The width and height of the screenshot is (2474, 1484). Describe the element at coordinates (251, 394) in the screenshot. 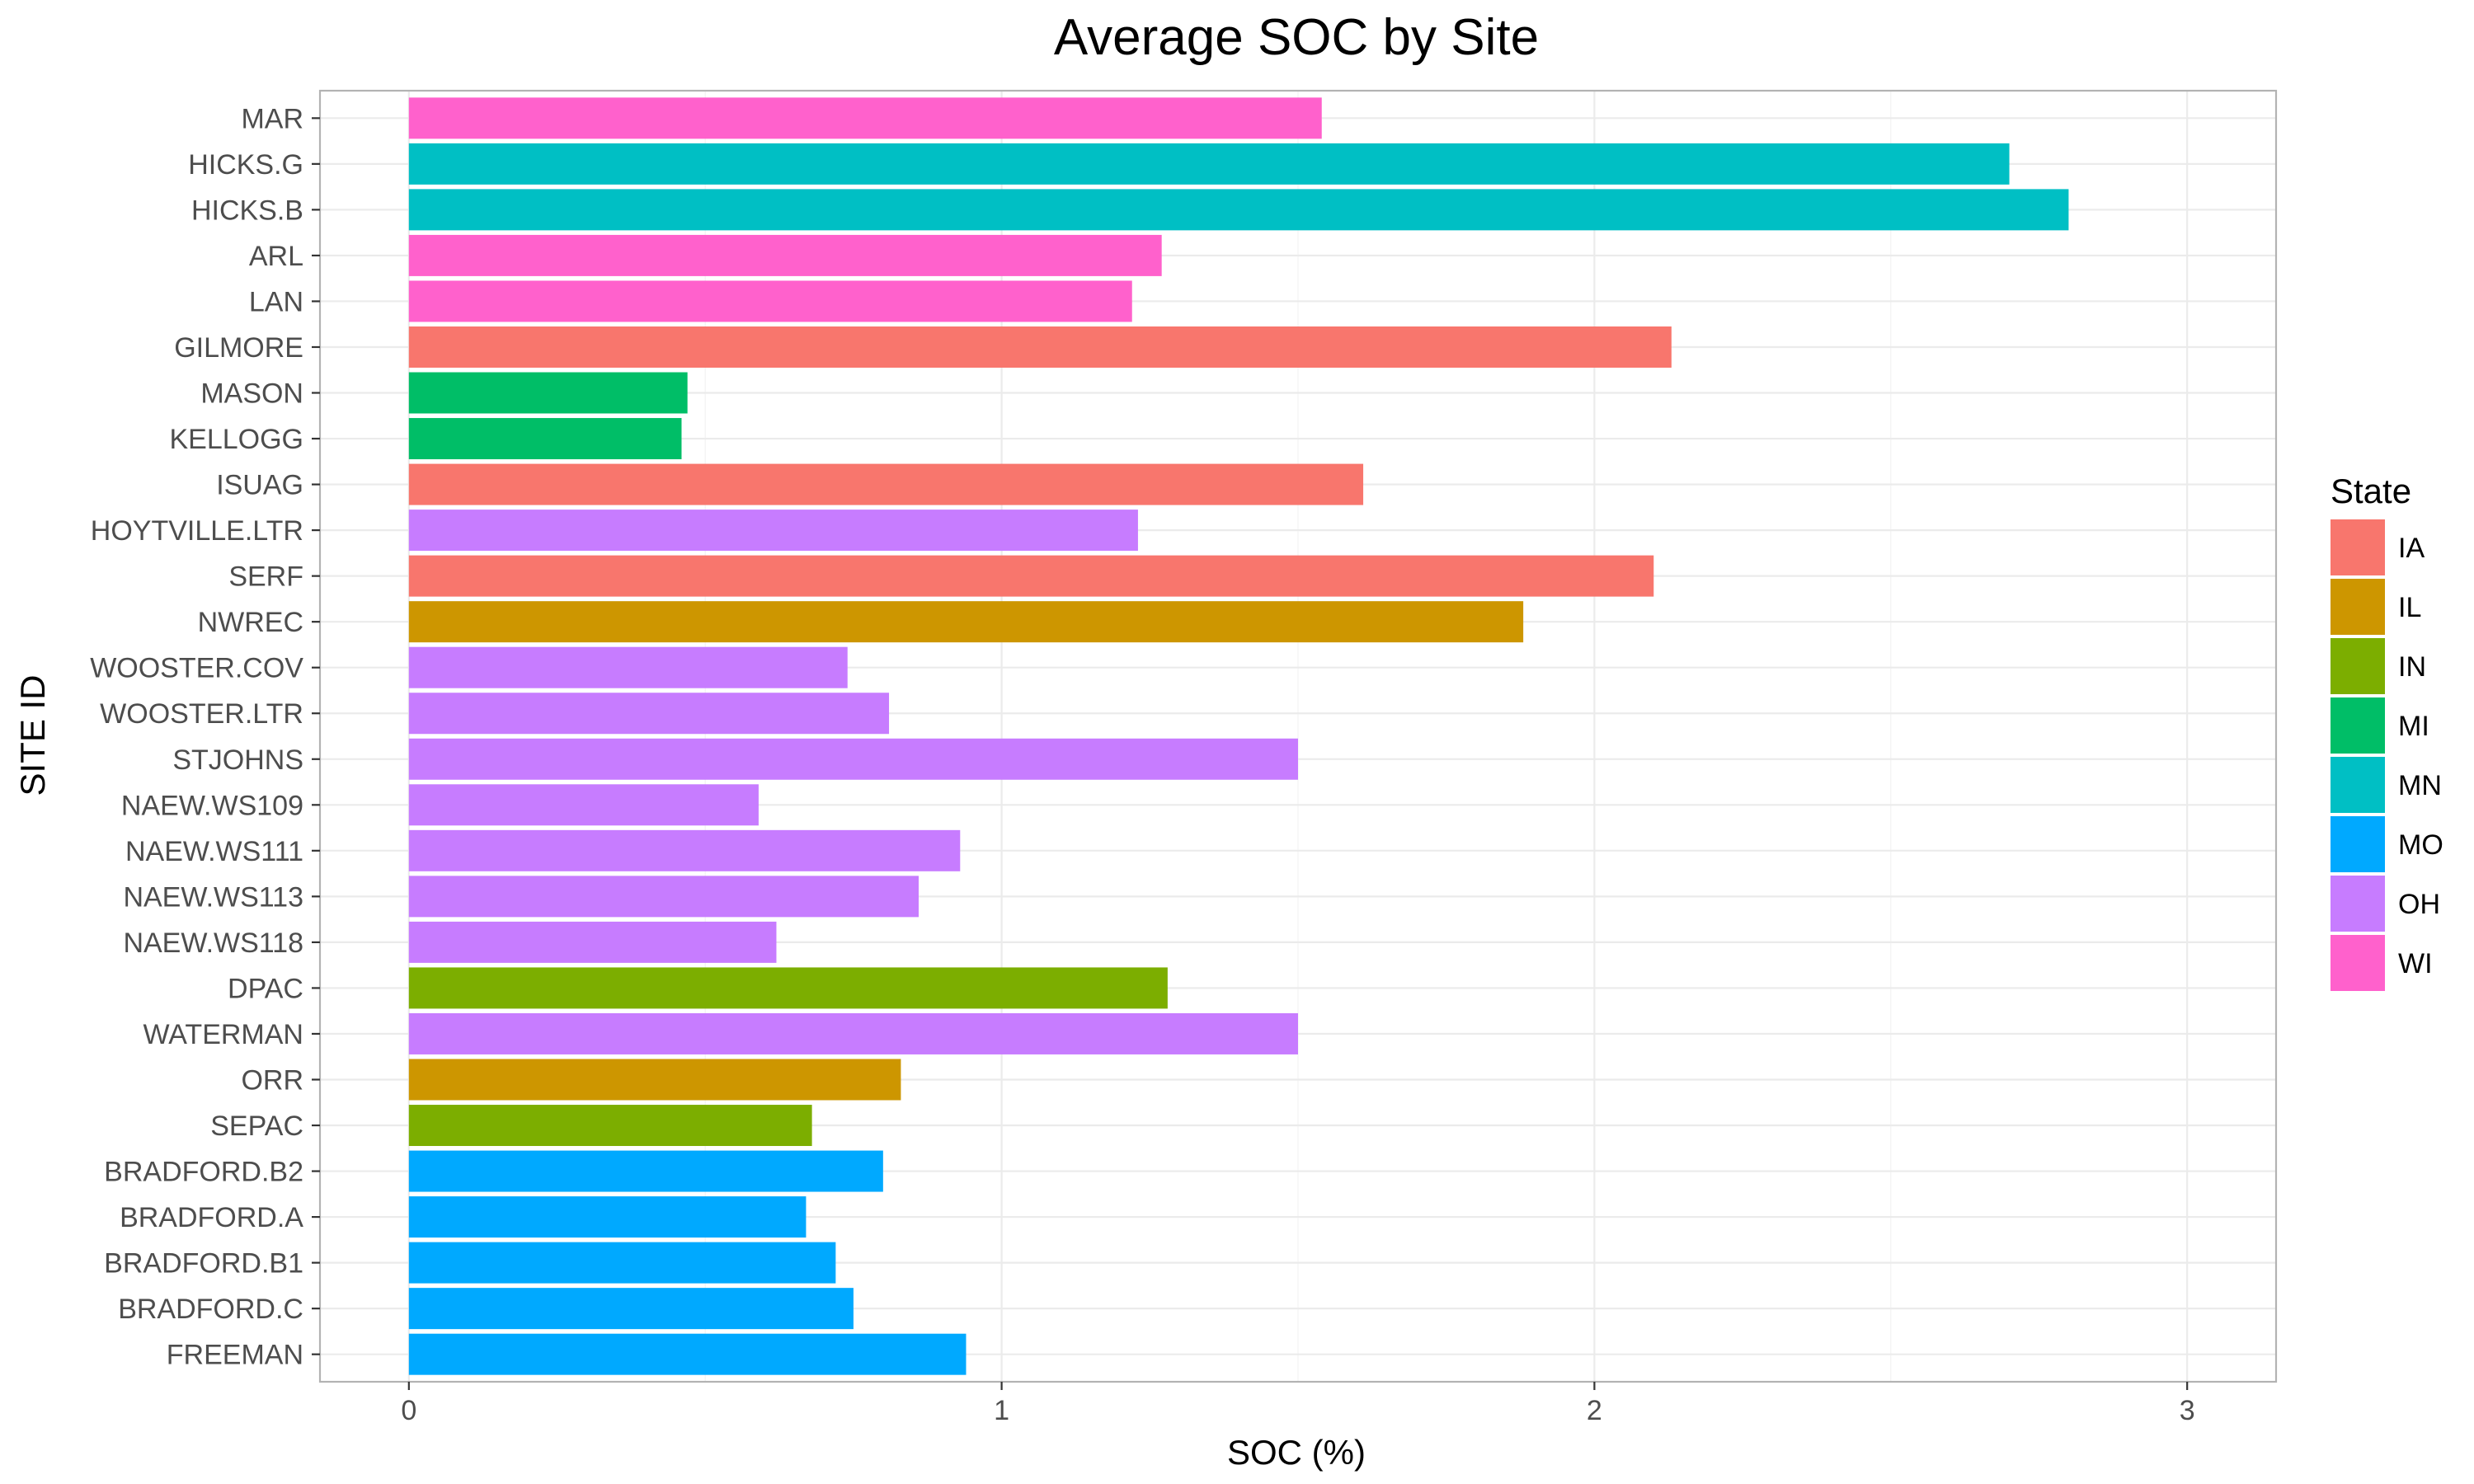

I see `y-tick-label: MASON` at that location.